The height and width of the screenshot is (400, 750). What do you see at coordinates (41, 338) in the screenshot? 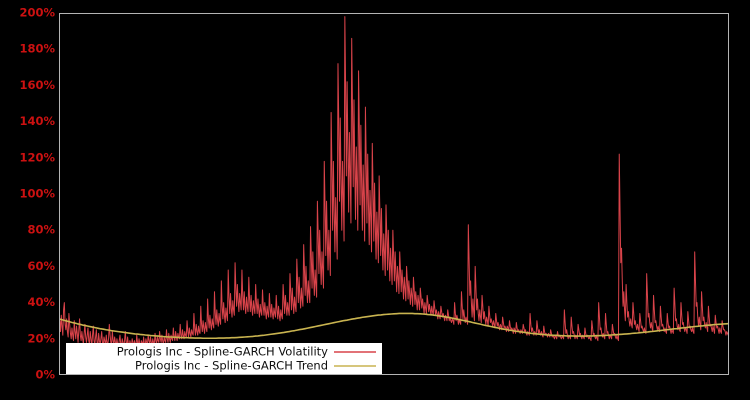
I see `y-axis-tick-label: 20%` at bounding box center [41, 338].